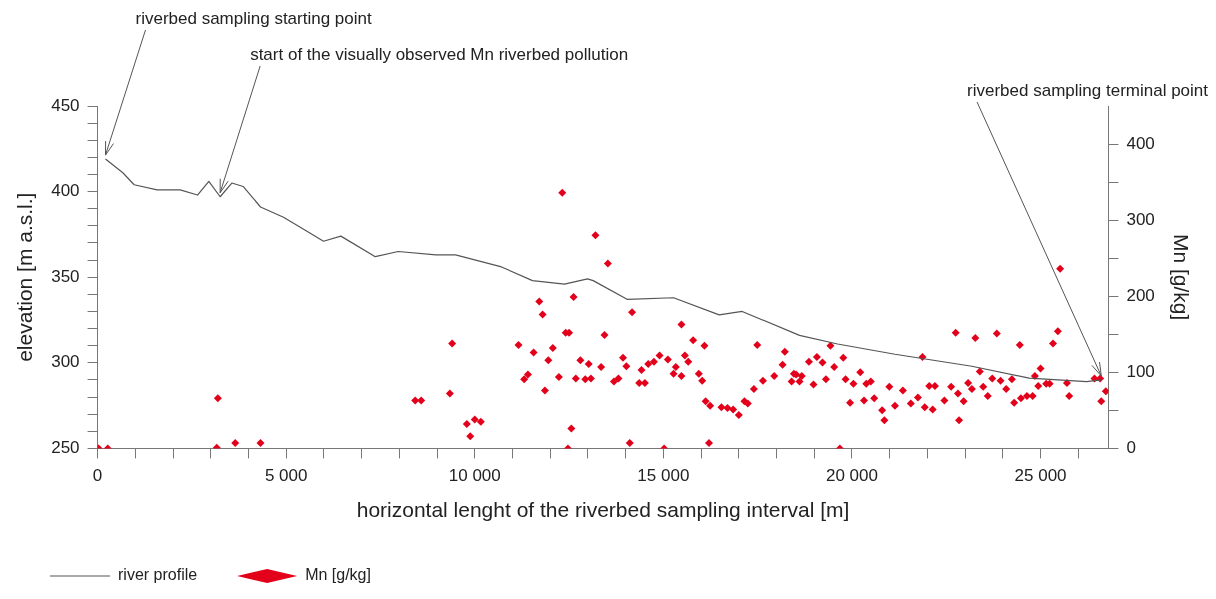 This screenshot has height=599, width=1216. I want to click on y2-tick-label: 400, so click(1140, 143).